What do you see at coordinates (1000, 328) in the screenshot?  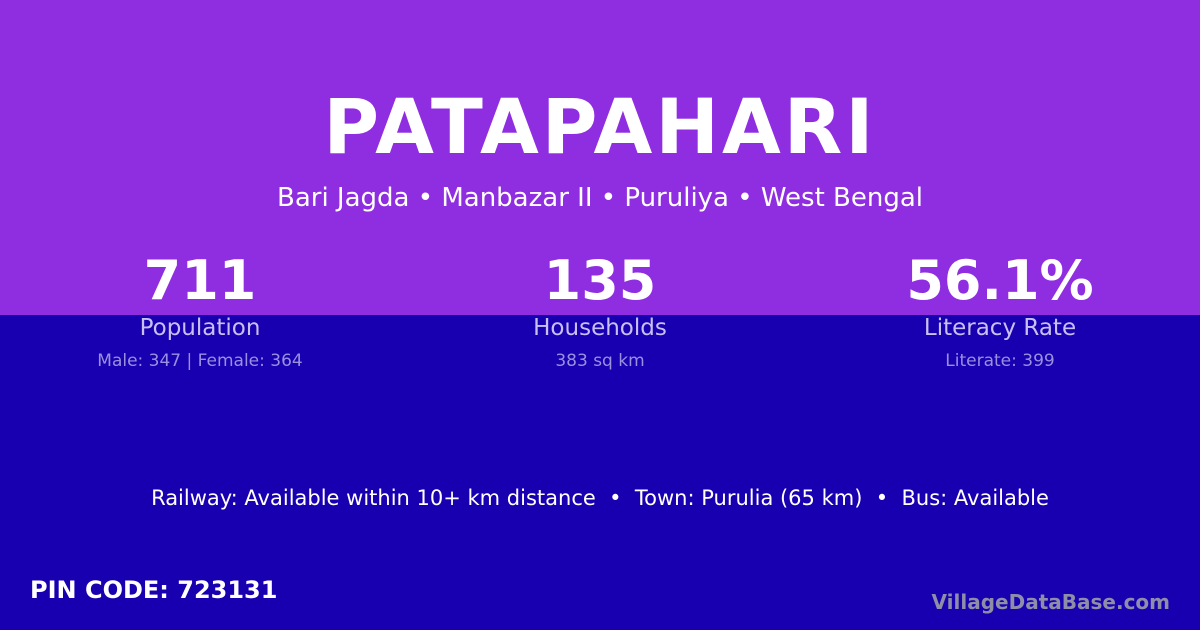 I see `stat-label: Literacy Rate` at bounding box center [1000, 328].